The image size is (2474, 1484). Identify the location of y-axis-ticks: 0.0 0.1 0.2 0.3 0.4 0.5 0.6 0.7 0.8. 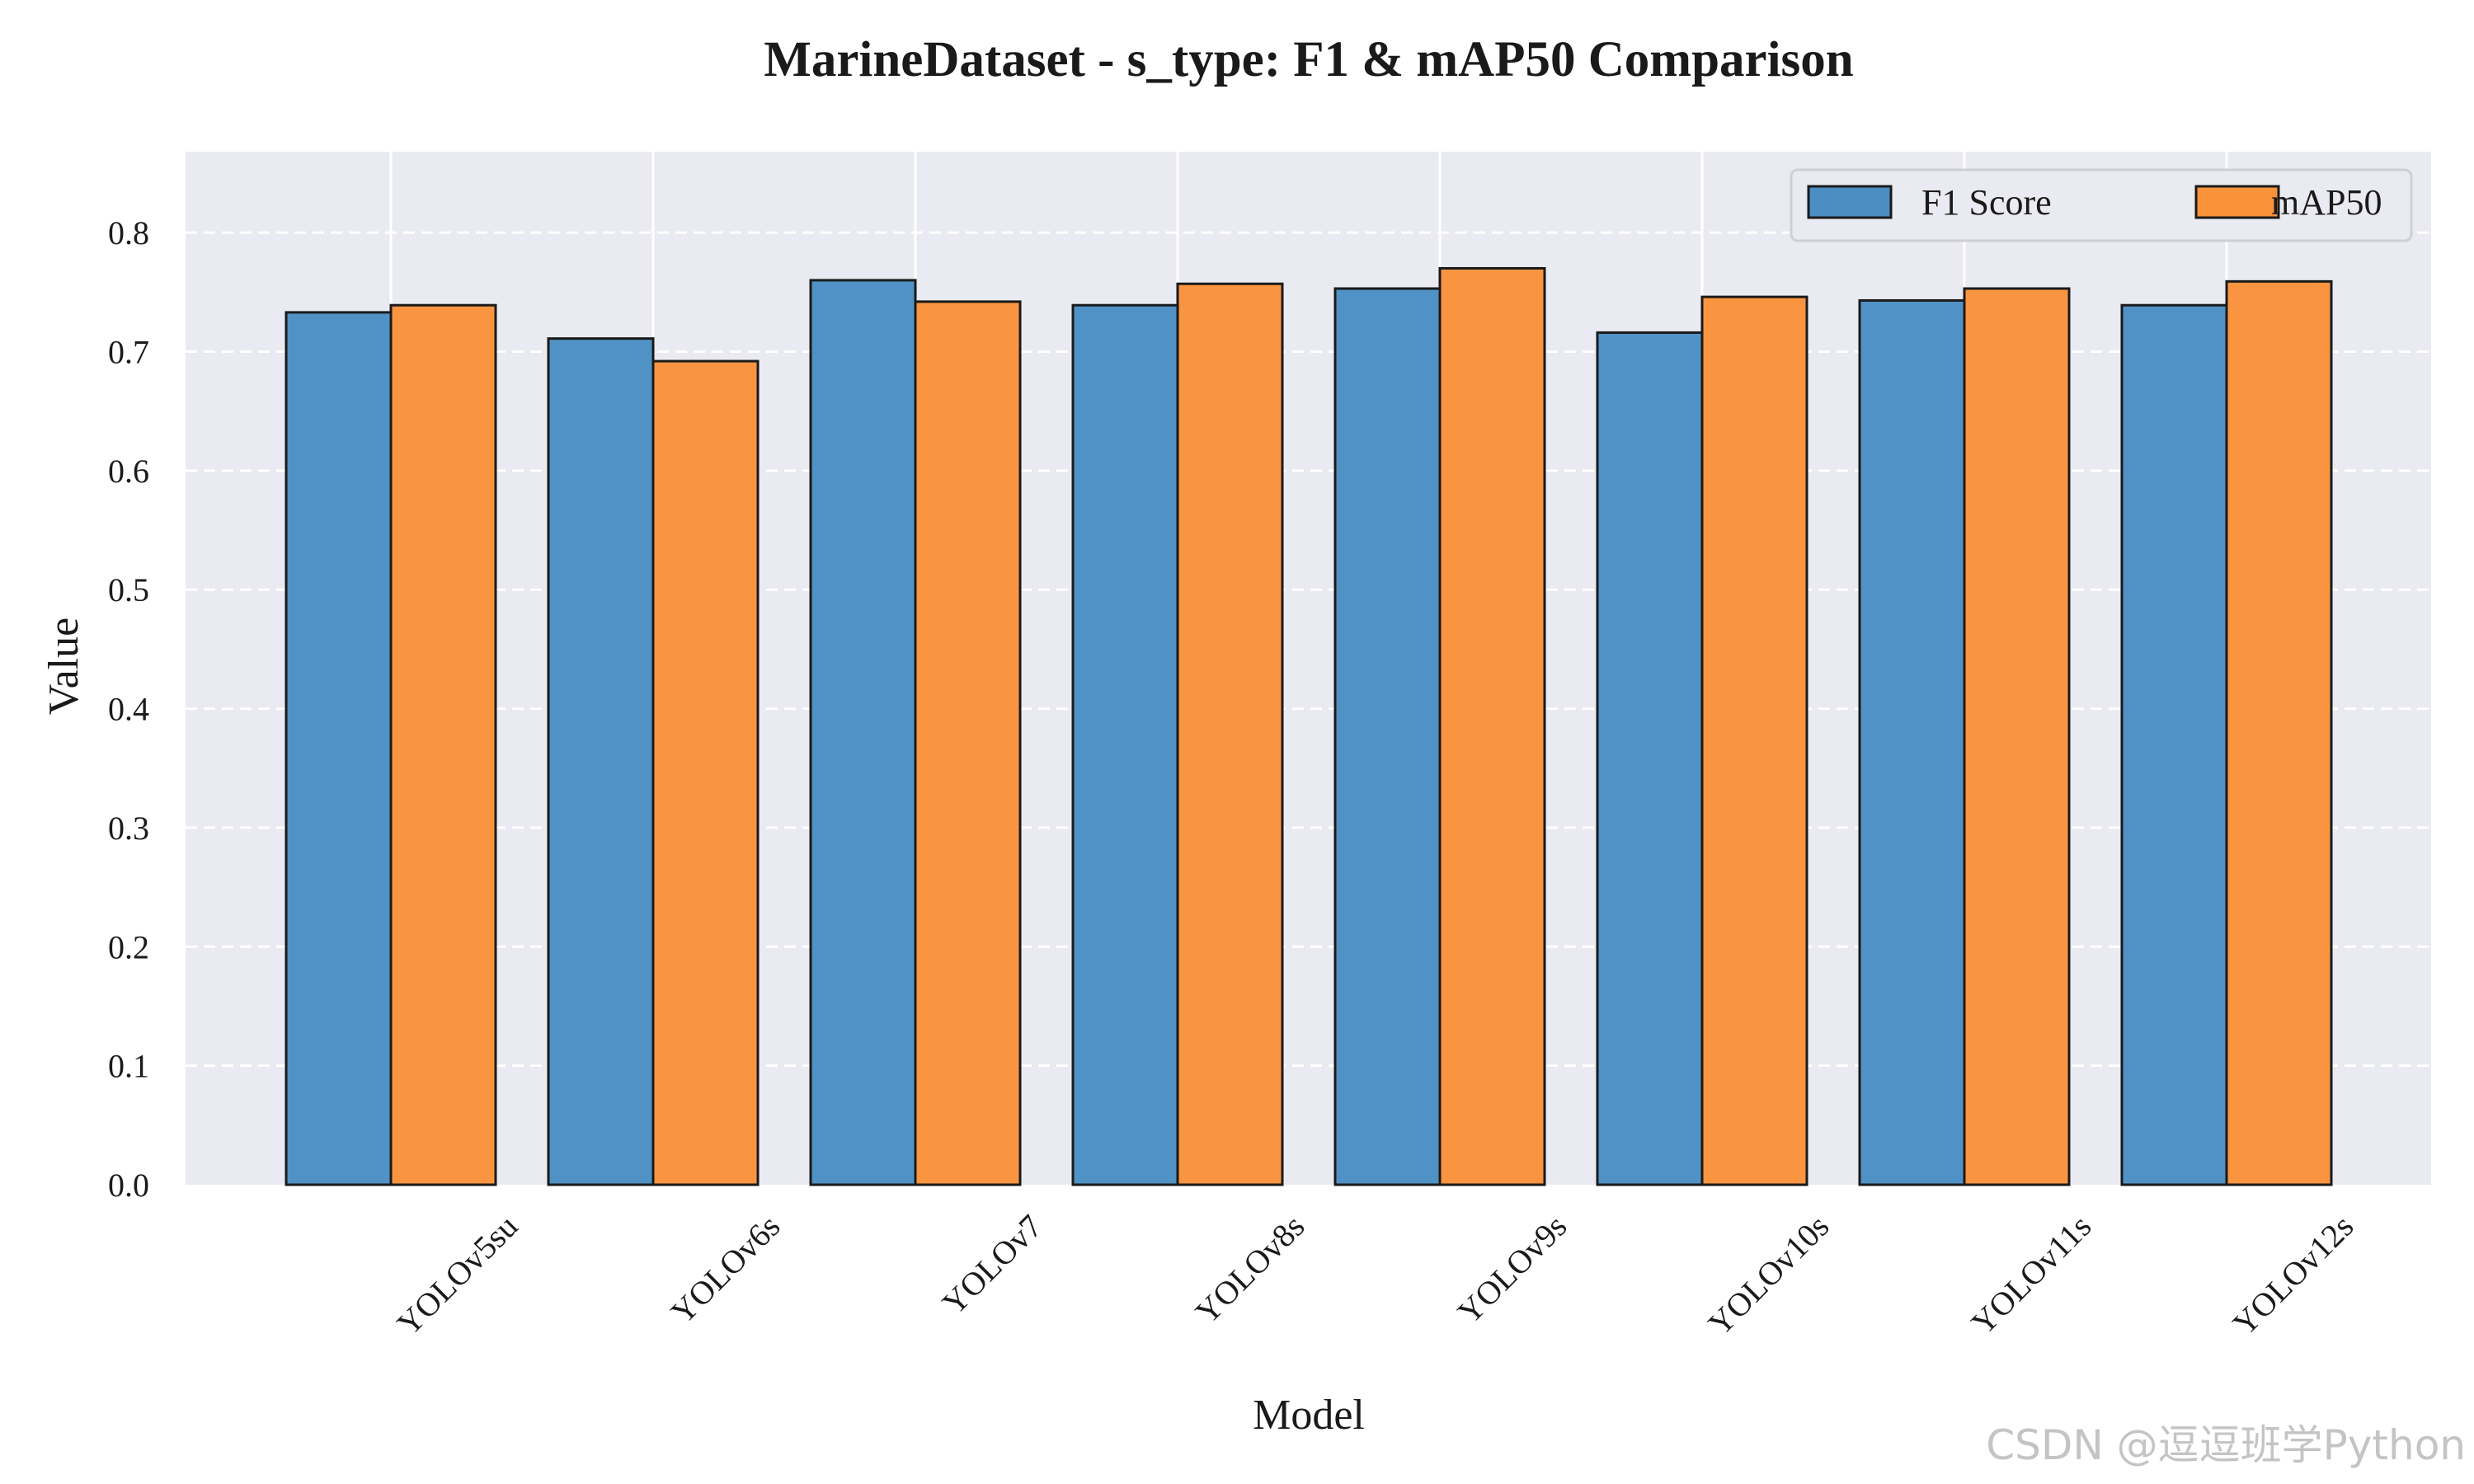
(128, 709).